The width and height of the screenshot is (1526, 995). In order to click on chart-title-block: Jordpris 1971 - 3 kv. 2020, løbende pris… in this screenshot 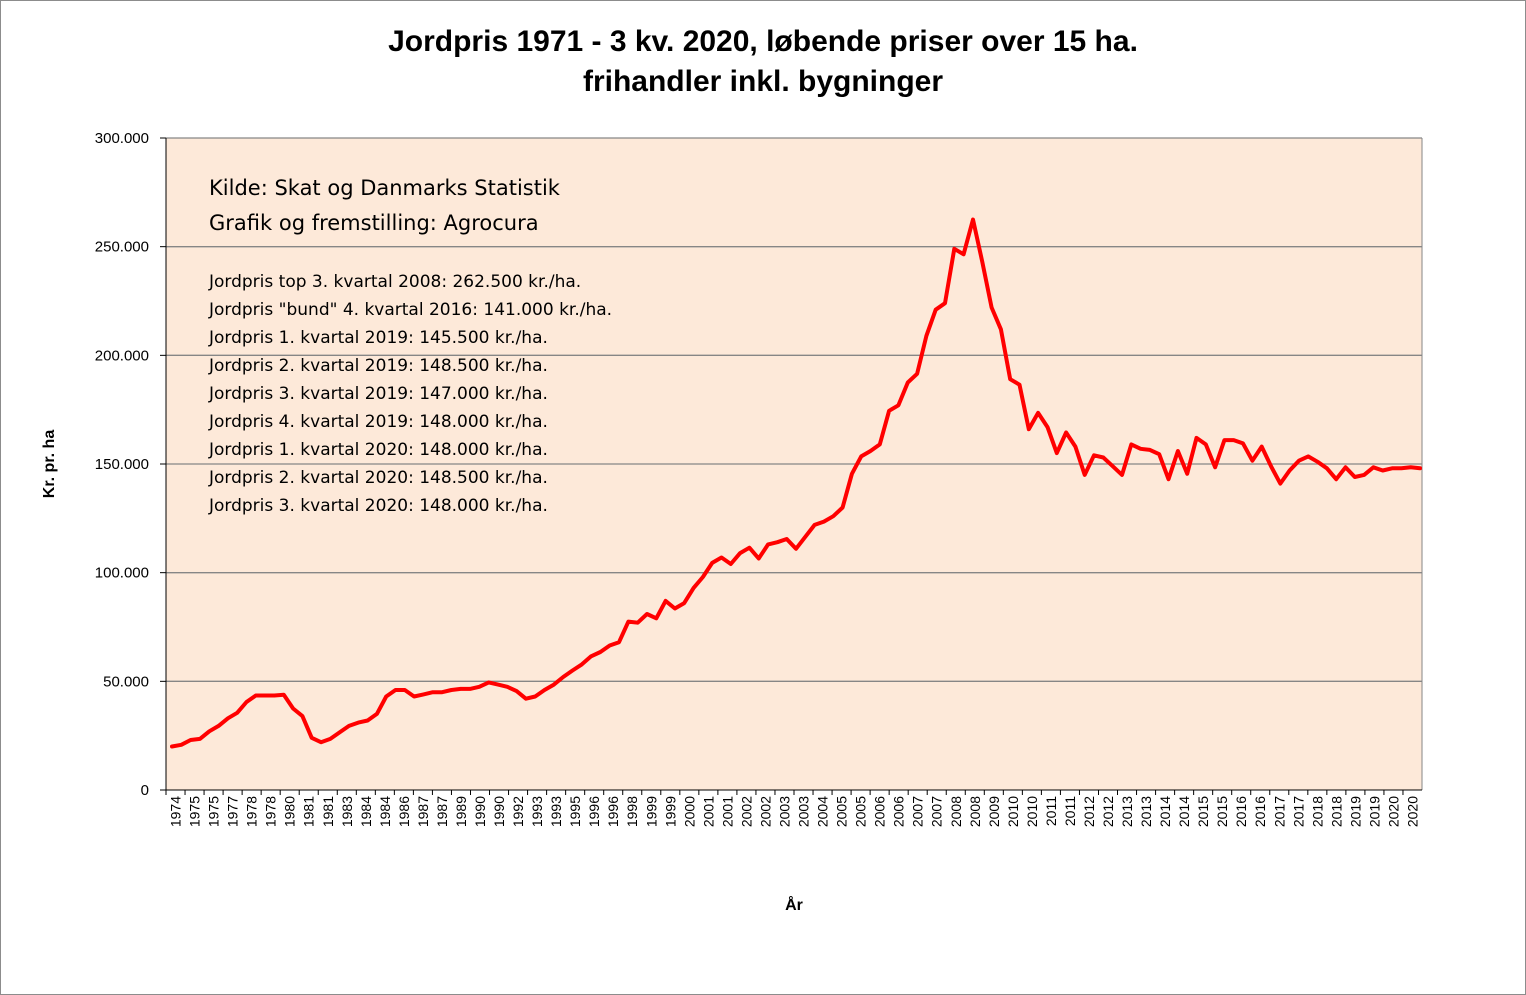, I will do `click(763, 62)`.